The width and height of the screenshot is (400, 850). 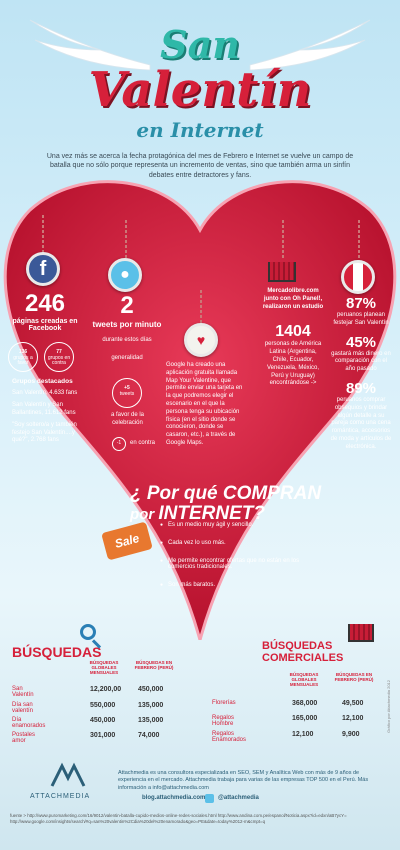 What do you see at coordinates (176, 493) in the screenshot?
I see `why-q1: ¿ Por qué` at bounding box center [176, 493].